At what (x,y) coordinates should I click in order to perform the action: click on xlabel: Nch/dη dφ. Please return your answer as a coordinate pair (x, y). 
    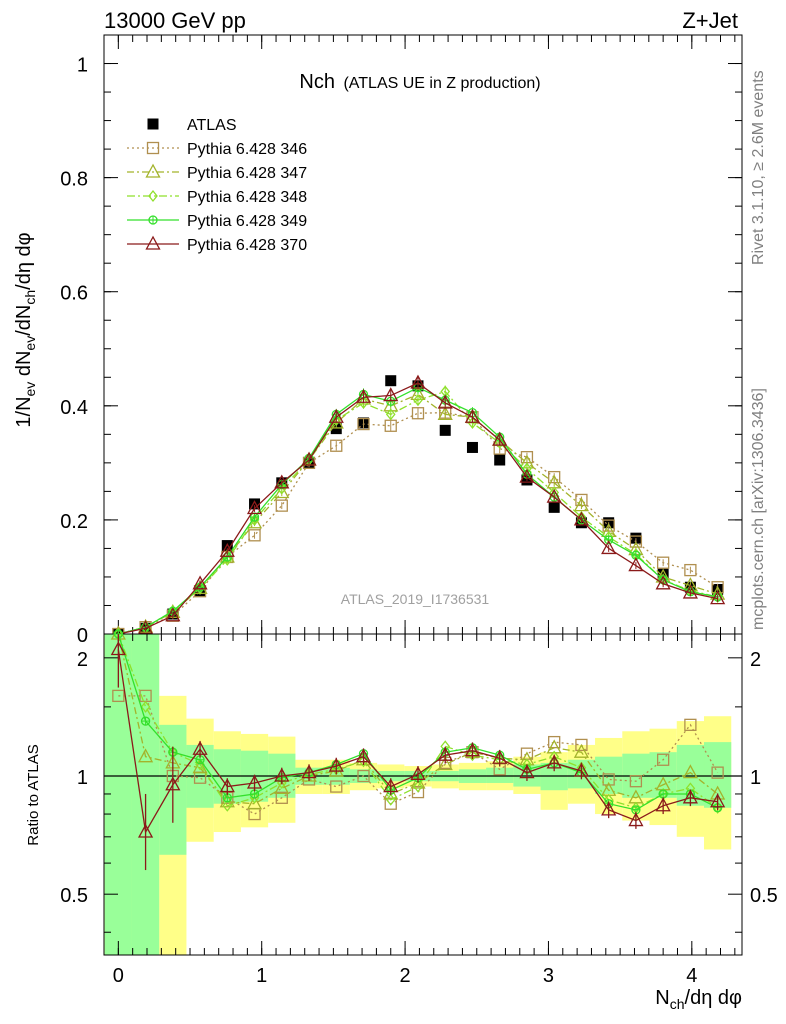
    Looking at the image, I should click on (698, 999).